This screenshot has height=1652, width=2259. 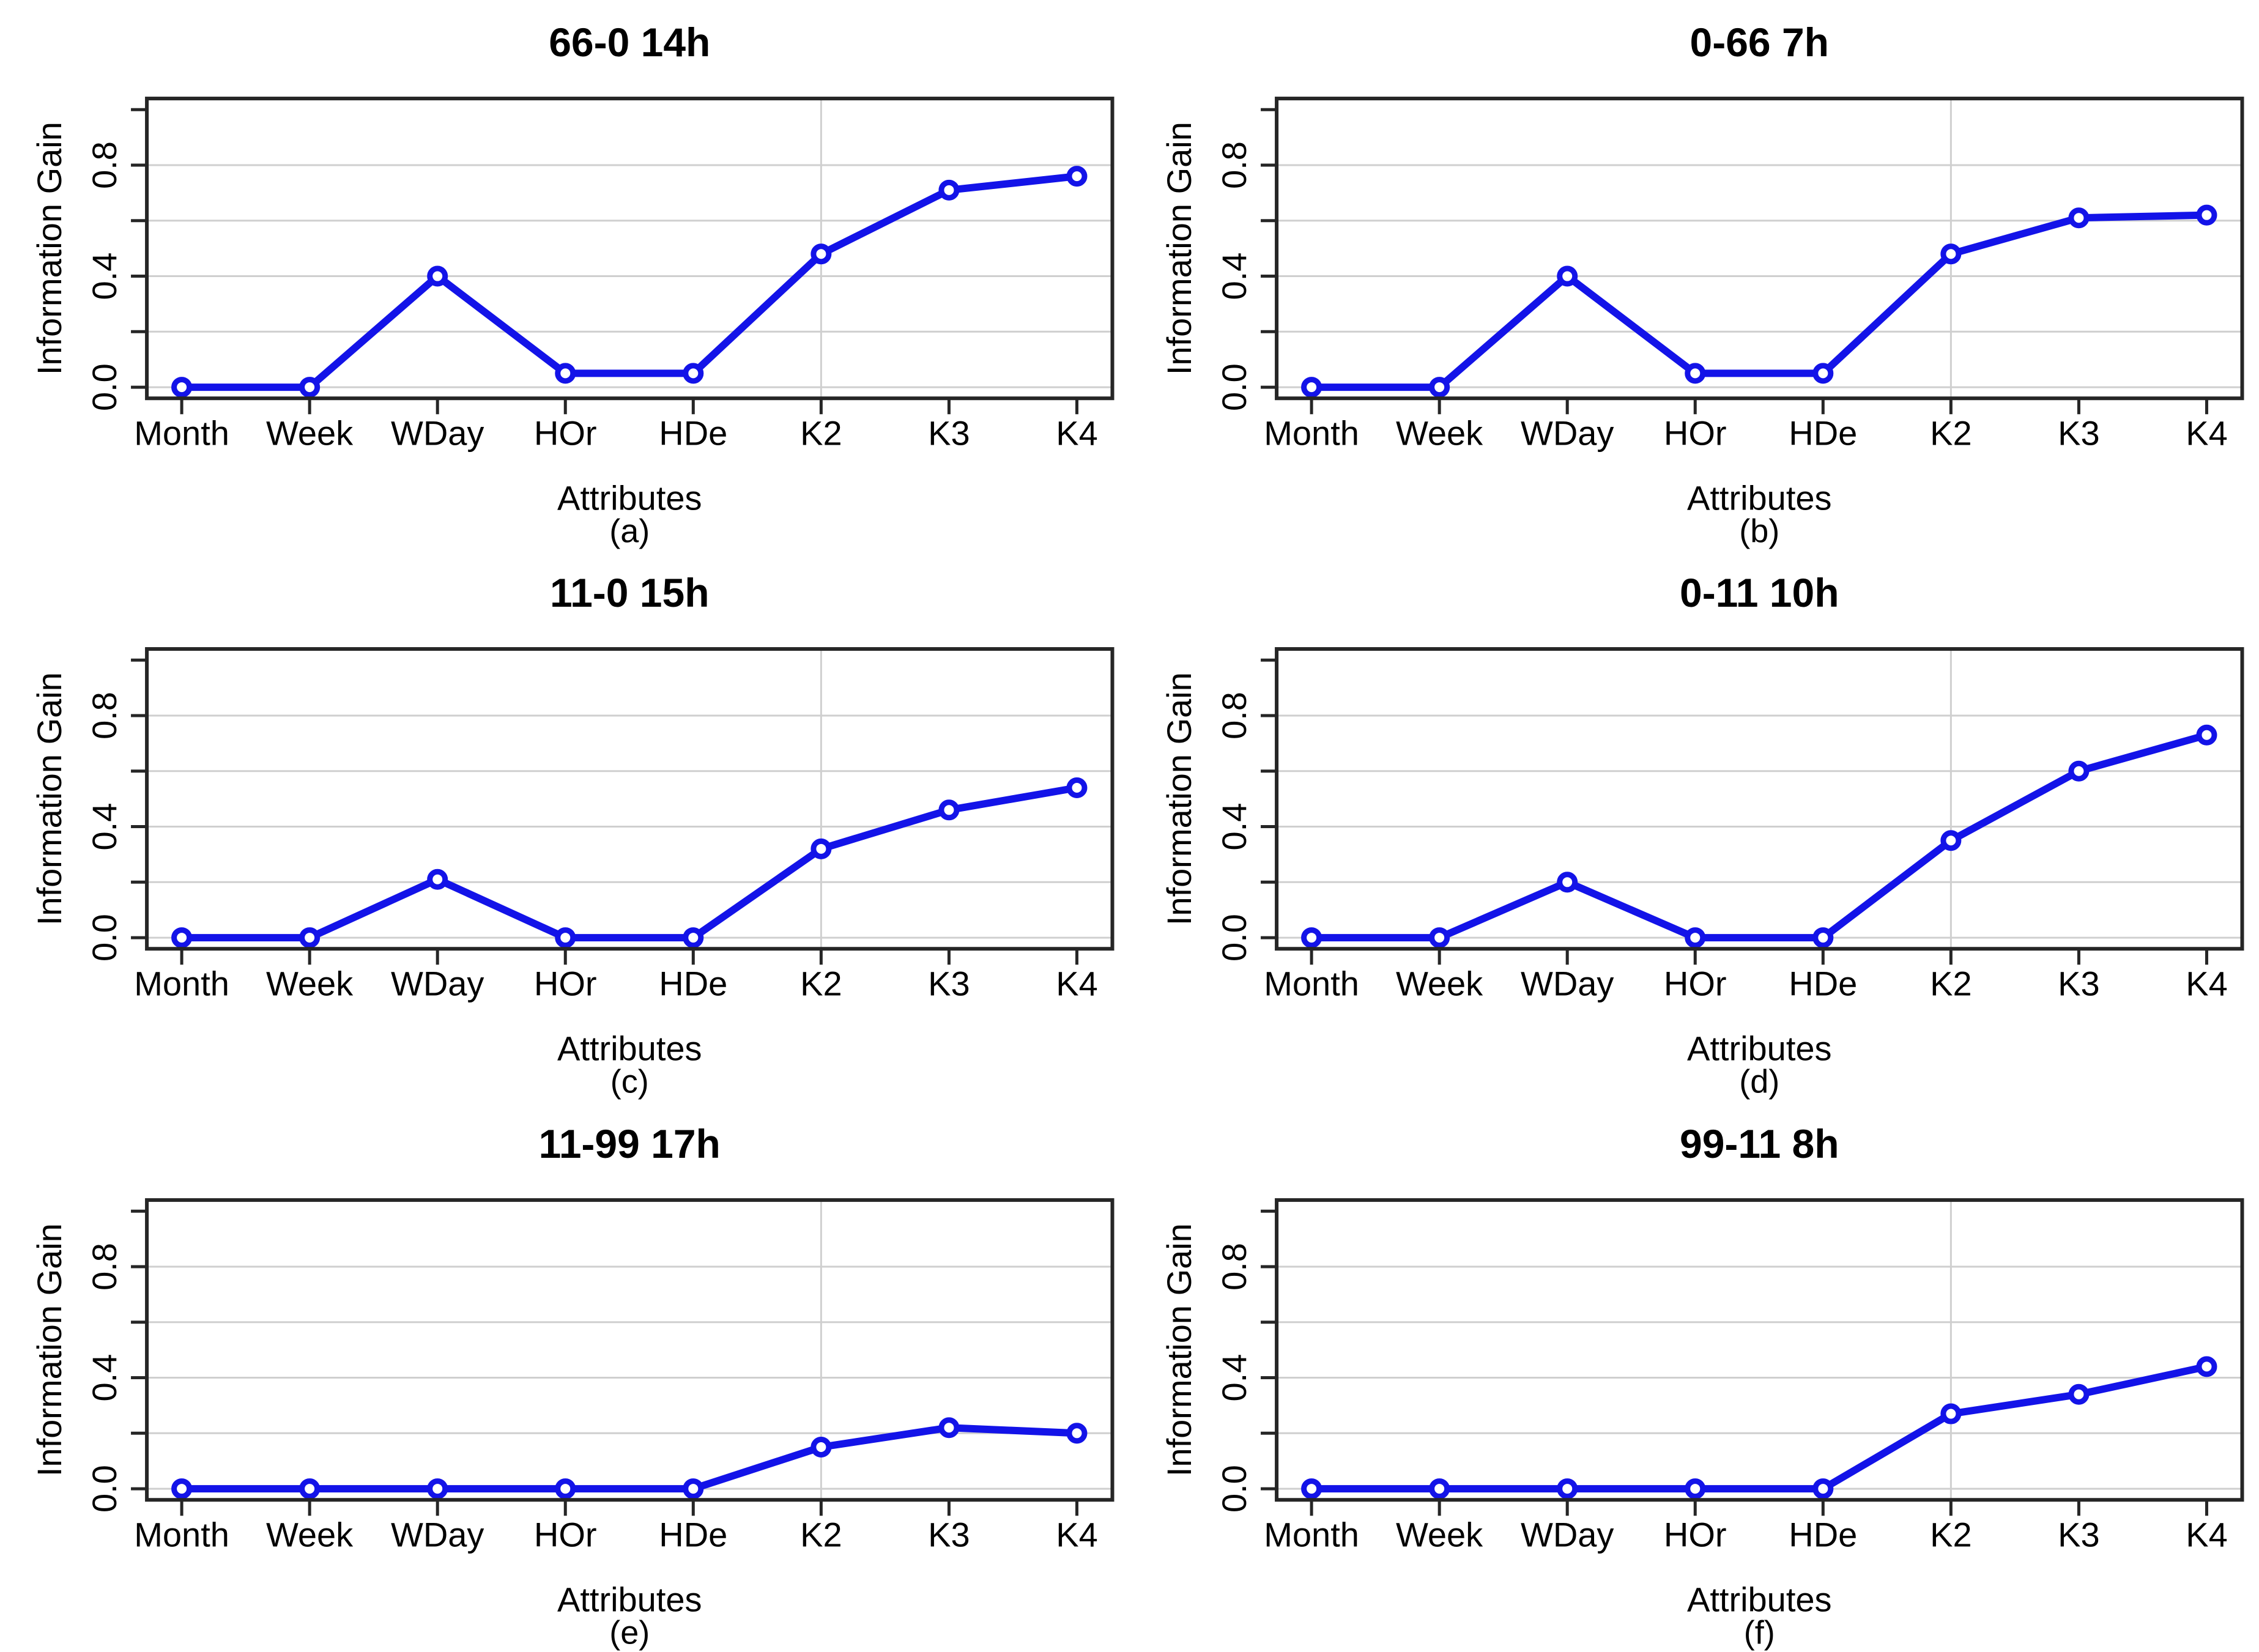 What do you see at coordinates (1759, 1082) in the screenshot?
I see `panel-letter: (d)` at bounding box center [1759, 1082].